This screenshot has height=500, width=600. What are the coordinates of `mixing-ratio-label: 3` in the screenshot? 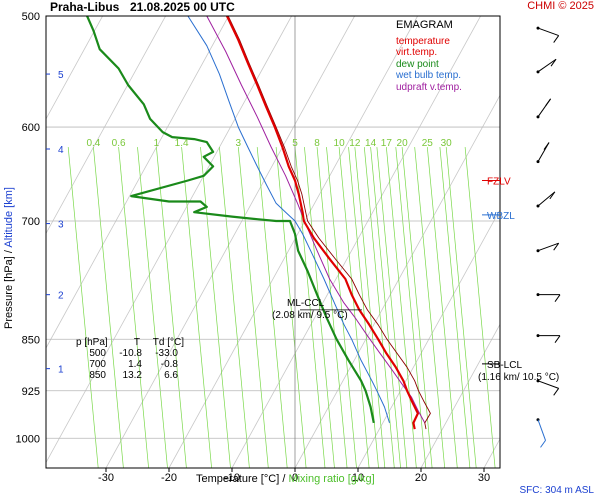 It's located at (239, 143).